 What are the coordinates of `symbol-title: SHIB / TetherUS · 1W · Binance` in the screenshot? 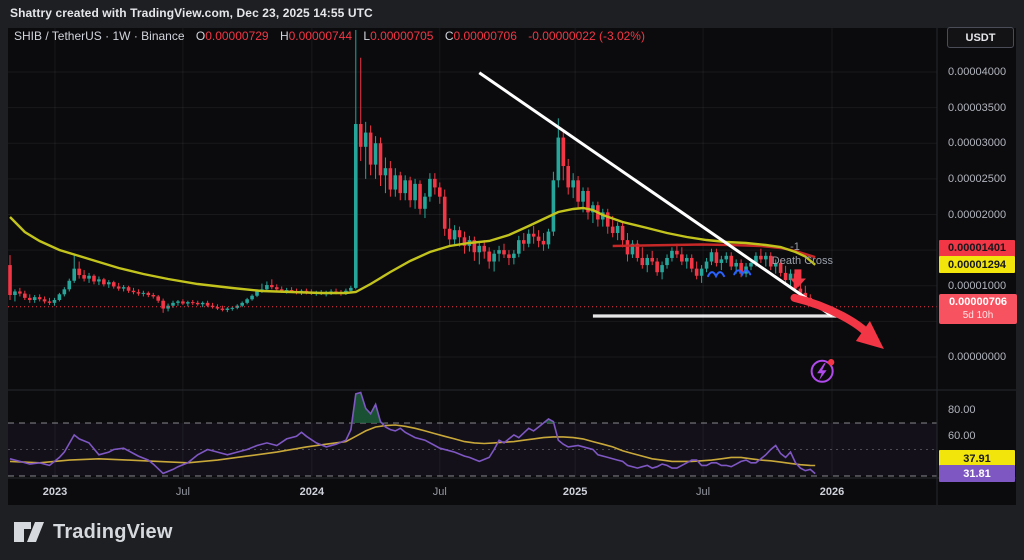 It's located at (99, 36).